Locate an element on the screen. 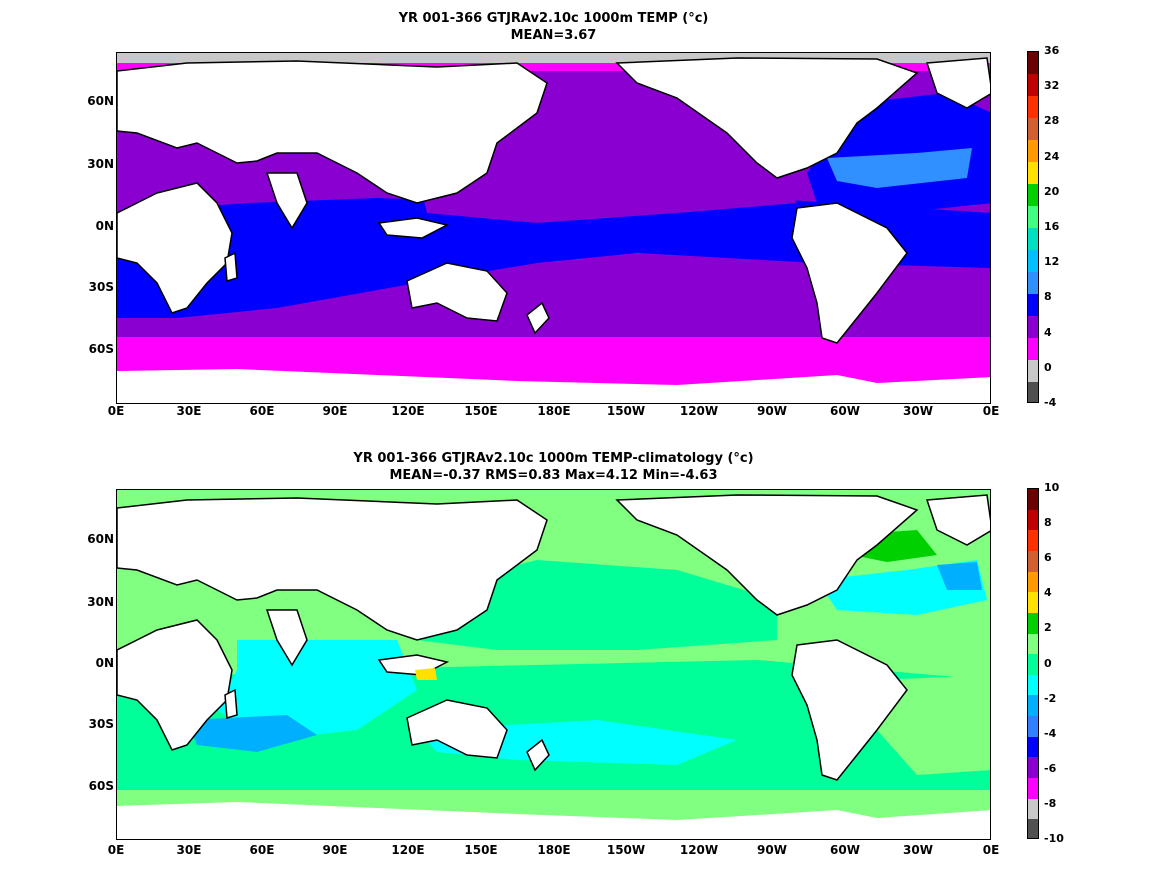 The height and width of the screenshot is (875, 1167). lon-label: 30W is located at coordinates (918, 411).